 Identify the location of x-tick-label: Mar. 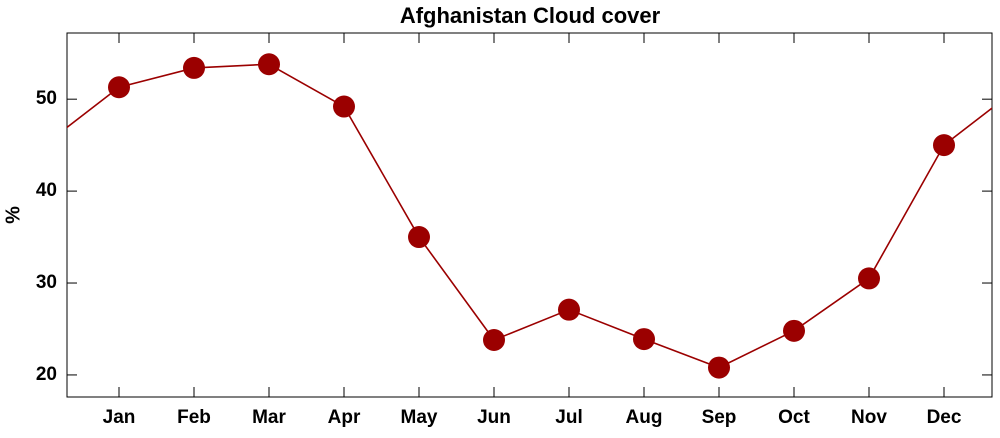
(269, 417).